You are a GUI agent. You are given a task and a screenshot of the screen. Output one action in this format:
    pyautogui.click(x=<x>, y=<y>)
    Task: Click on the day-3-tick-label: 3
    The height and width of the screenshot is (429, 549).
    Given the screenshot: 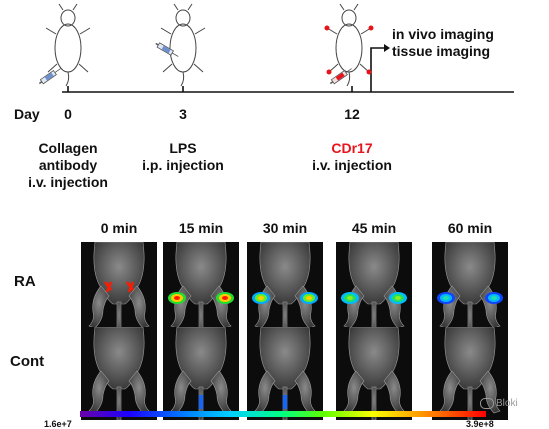 What is the action you would take?
    pyautogui.click(x=183, y=114)
    